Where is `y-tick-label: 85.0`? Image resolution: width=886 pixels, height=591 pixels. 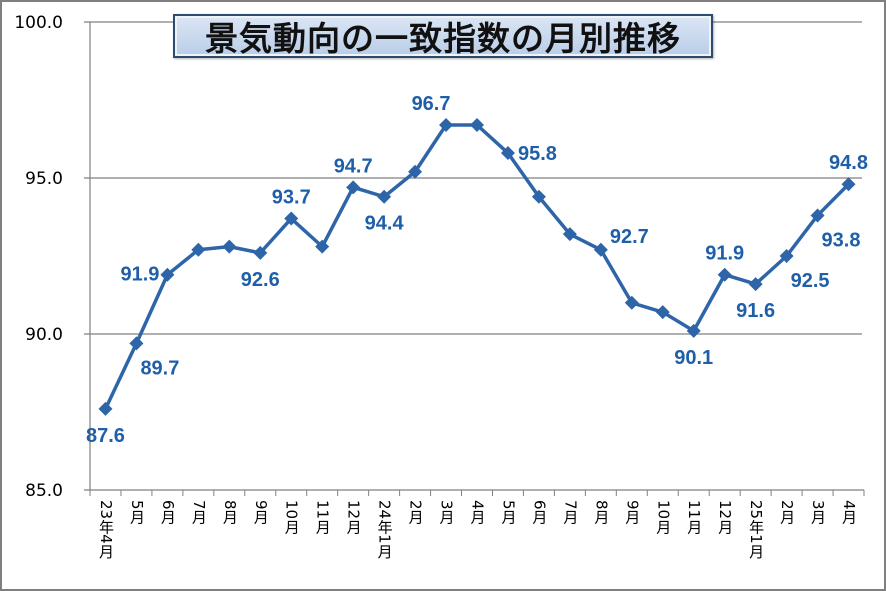 y-tick-label: 85.0 is located at coordinates (44, 491).